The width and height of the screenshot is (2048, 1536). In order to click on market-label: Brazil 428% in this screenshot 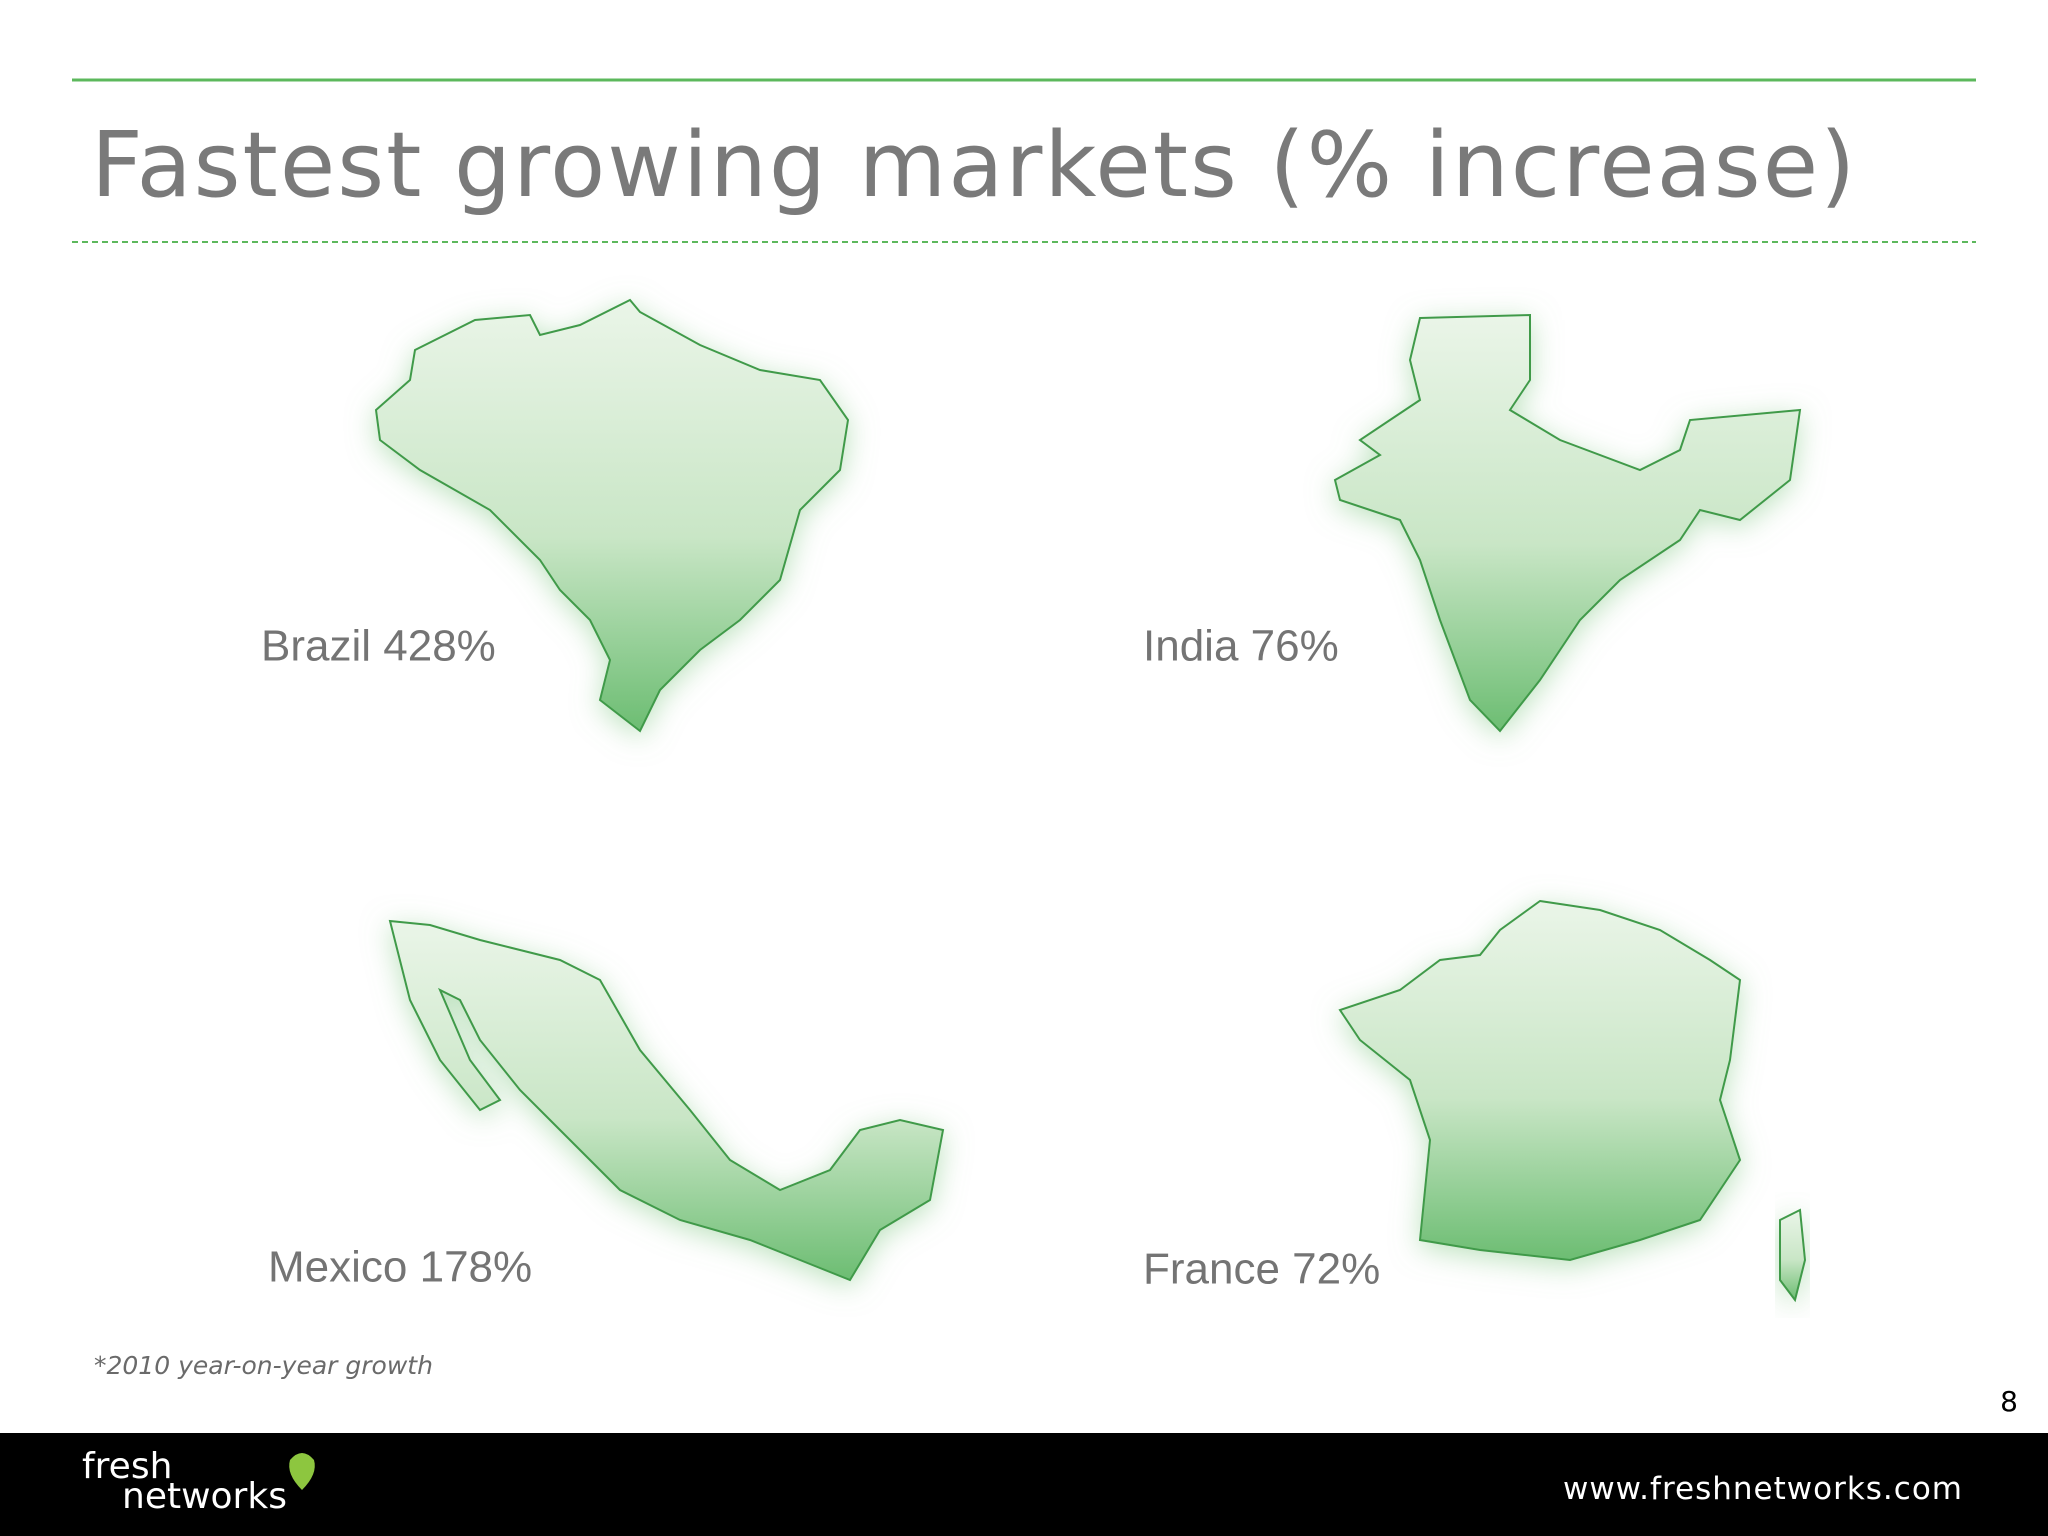, I will do `click(378, 646)`.